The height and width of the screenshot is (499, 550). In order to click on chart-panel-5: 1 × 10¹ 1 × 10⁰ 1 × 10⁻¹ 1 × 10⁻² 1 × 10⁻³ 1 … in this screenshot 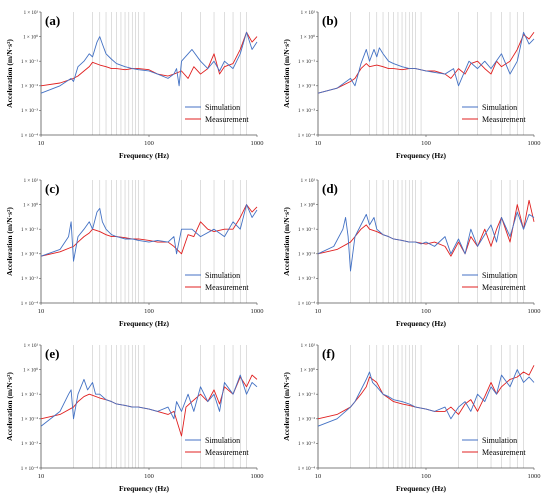, I will do `click(134, 418)`.